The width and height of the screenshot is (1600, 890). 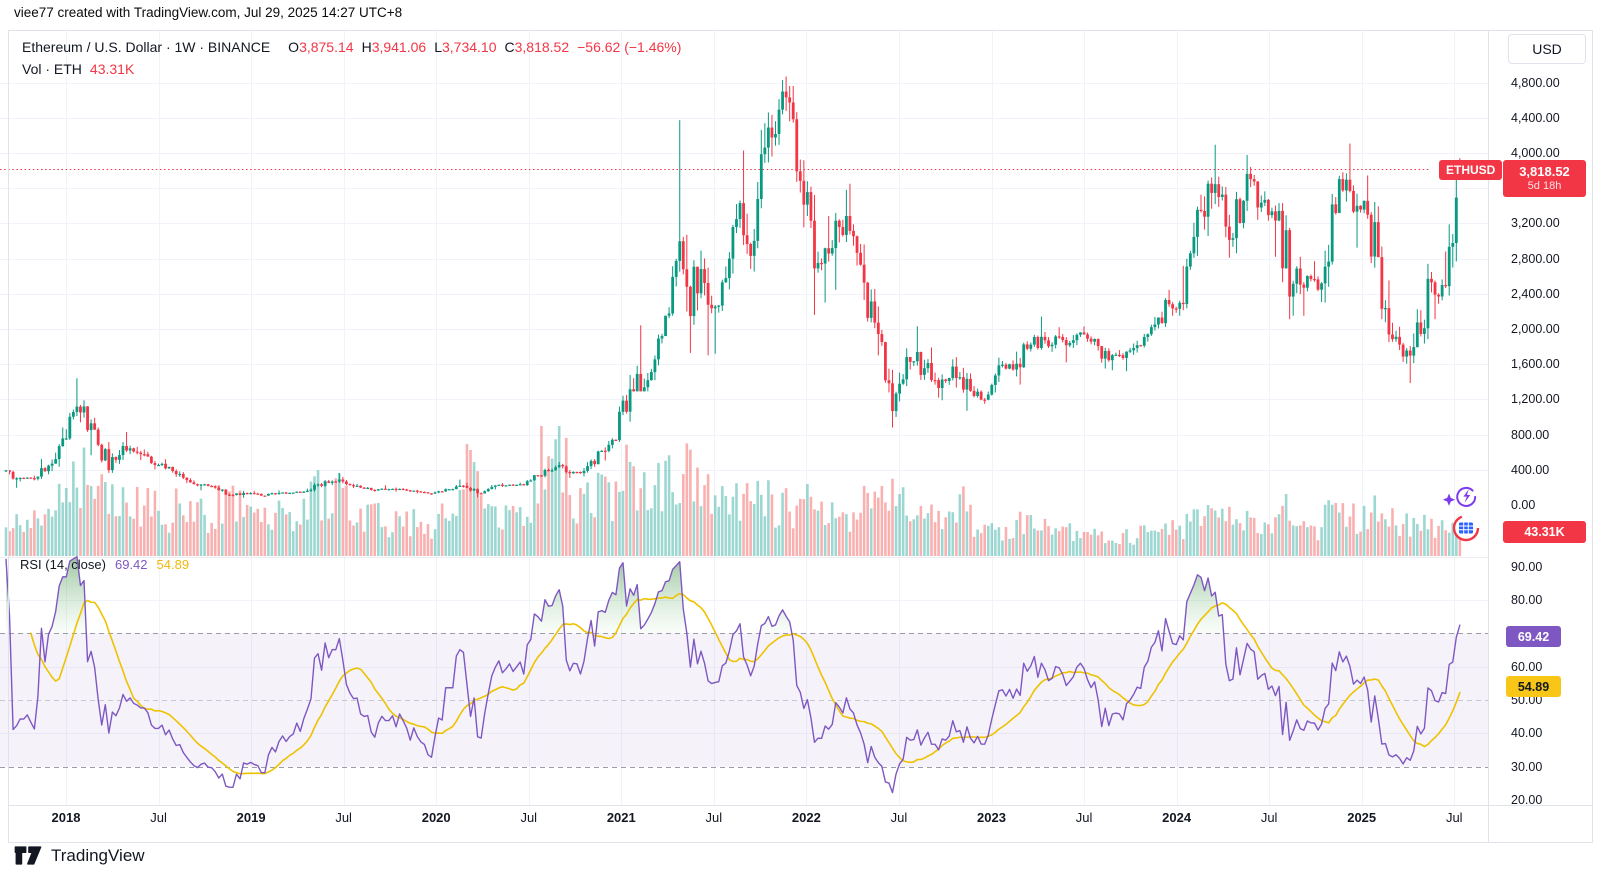 I want to click on rsi-axis-label: 80.00, so click(x=1527, y=599).